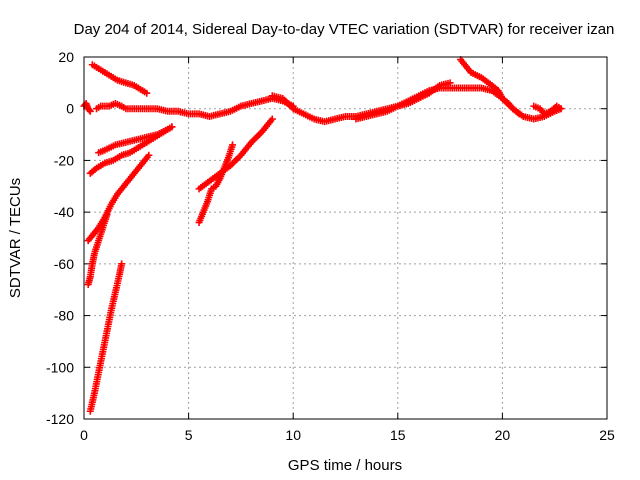  I want to click on x-tick-label: 10, so click(293, 435).